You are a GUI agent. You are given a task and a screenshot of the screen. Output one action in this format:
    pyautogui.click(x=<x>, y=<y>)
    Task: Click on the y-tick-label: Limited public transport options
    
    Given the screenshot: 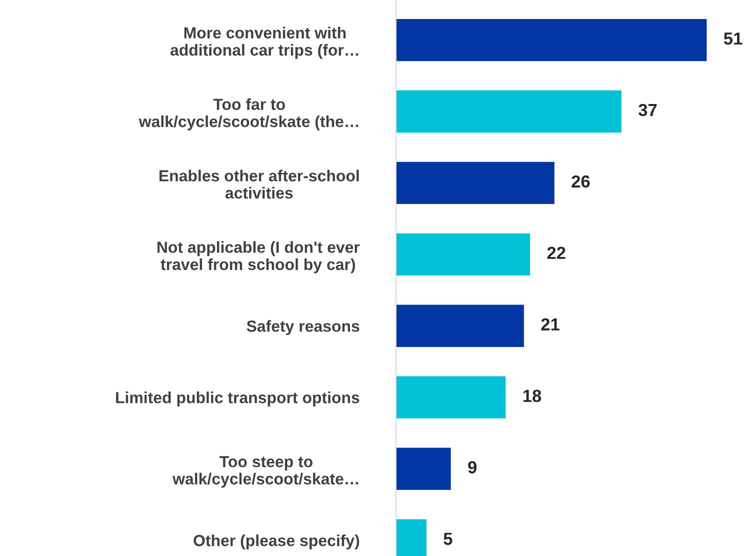 What is the action you would take?
    pyautogui.click(x=238, y=399)
    